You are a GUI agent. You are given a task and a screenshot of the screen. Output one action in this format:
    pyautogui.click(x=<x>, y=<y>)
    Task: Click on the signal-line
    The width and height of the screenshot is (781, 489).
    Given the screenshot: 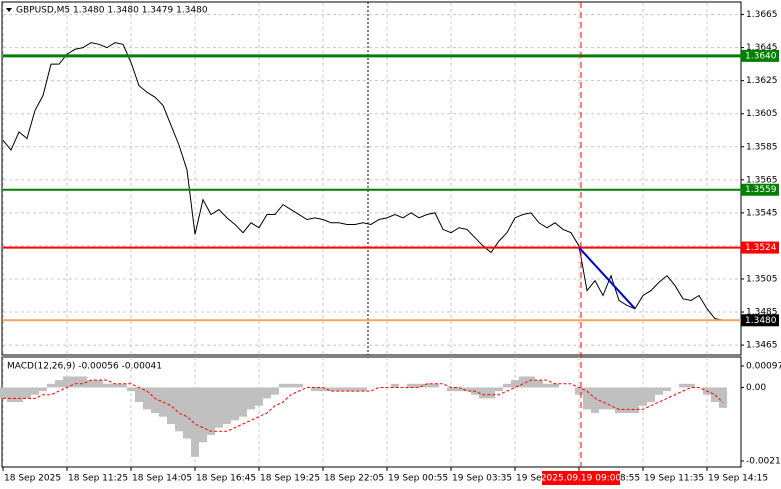 What is the action you would take?
    pyautogui.click(x=363, y=405)
    